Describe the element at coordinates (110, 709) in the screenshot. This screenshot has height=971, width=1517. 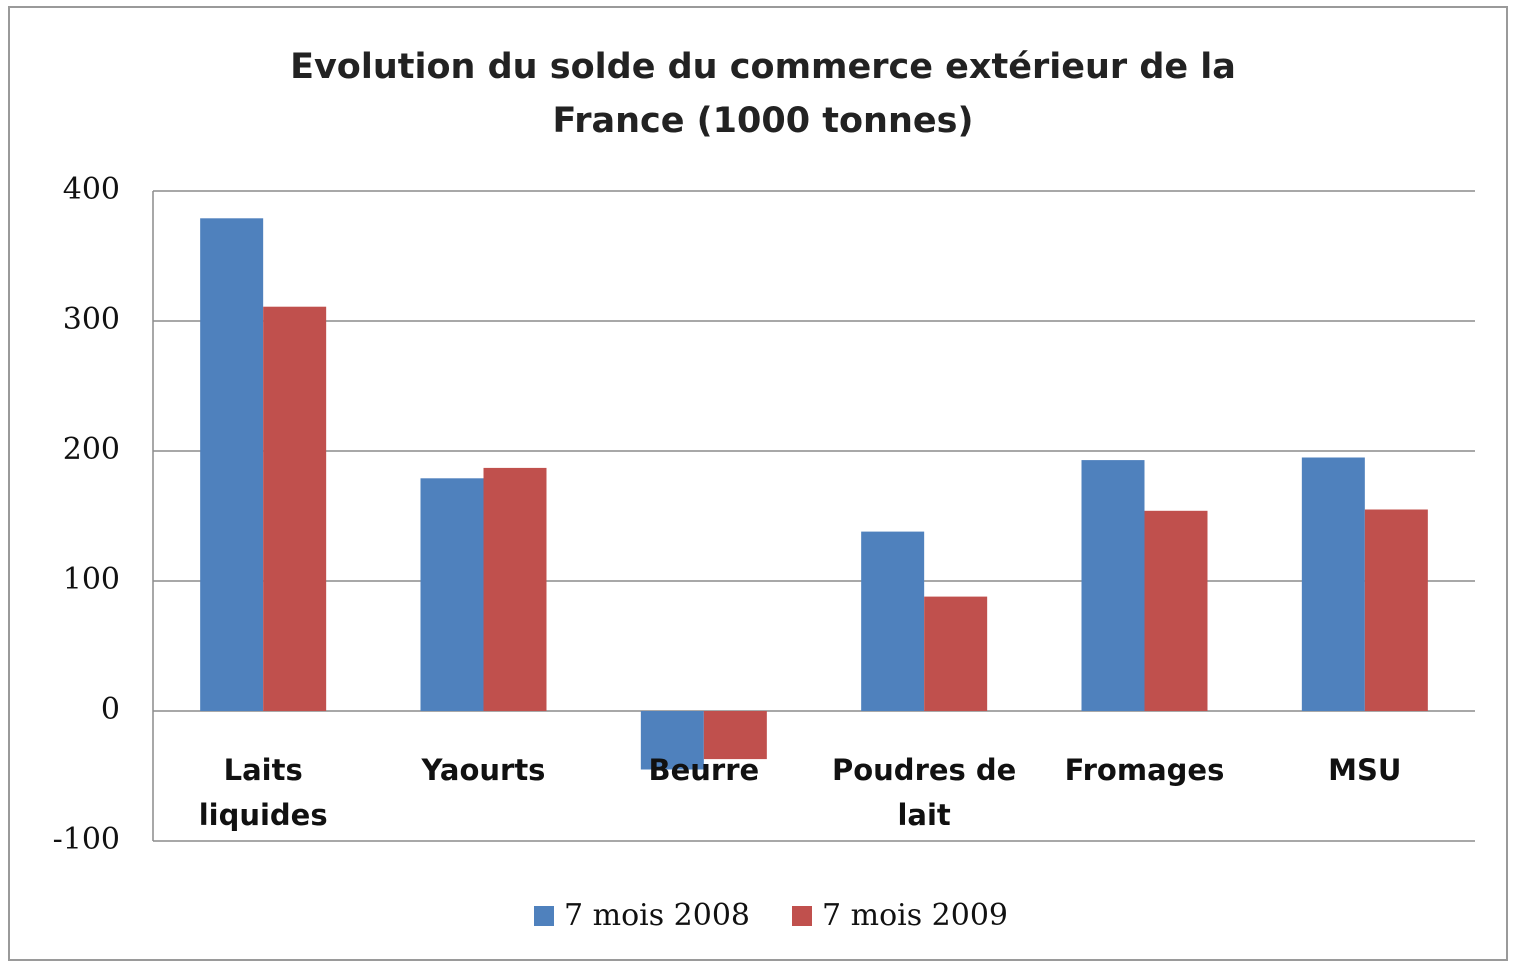
I see `y-tick-label: 0` at that location.